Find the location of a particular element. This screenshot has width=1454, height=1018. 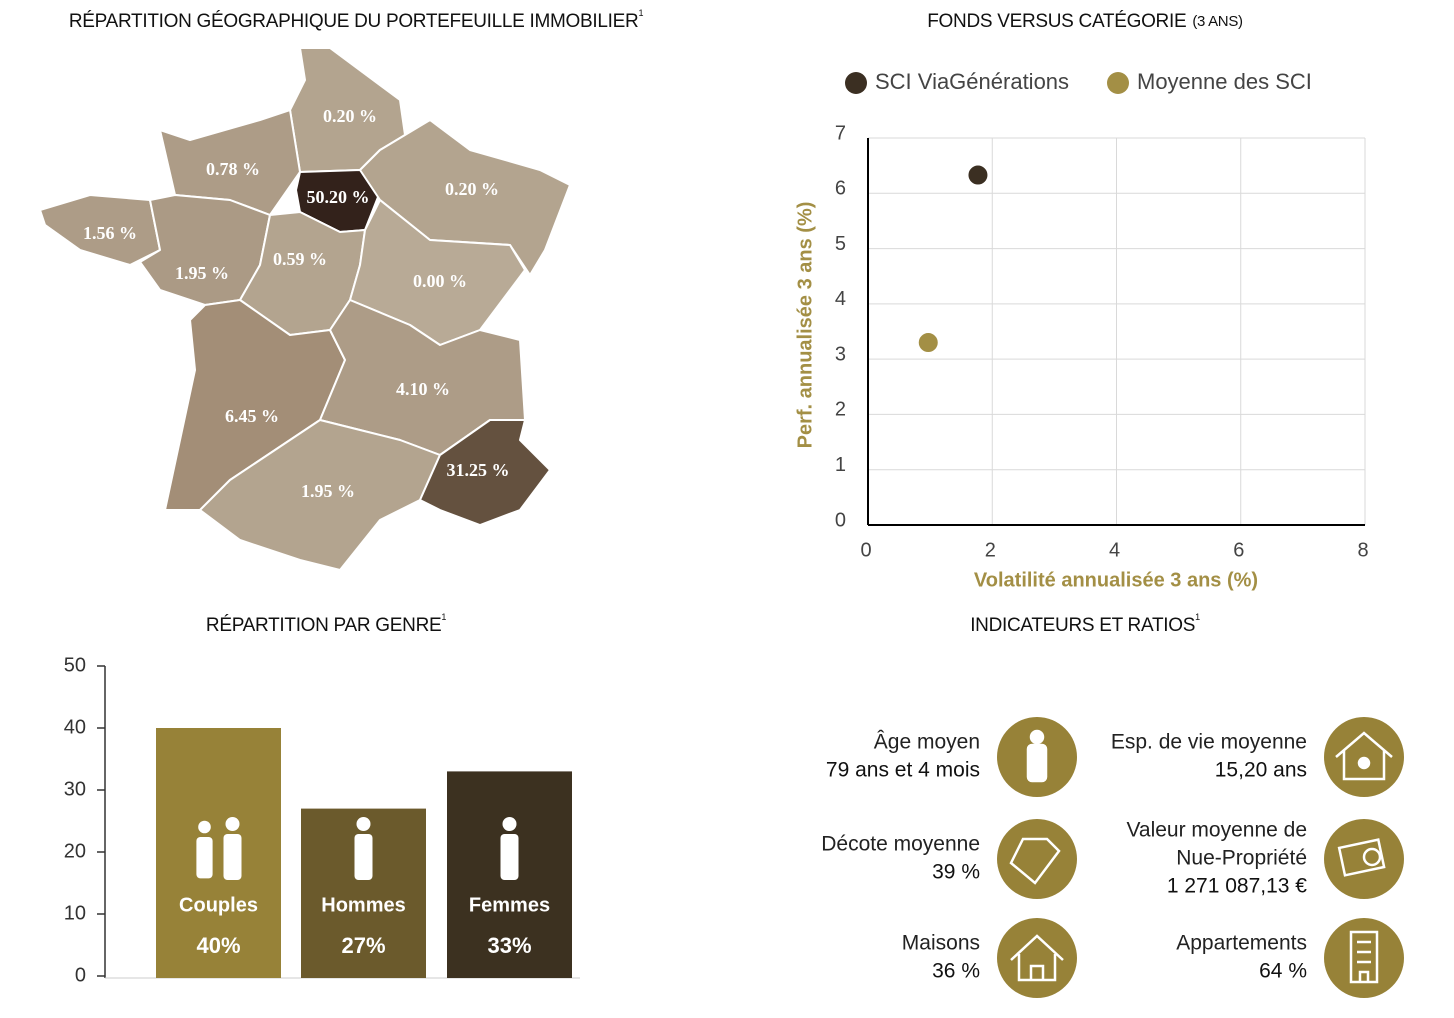

title-text: INDICATEURS ET RATIOS is located at coordinates (1082, 625).